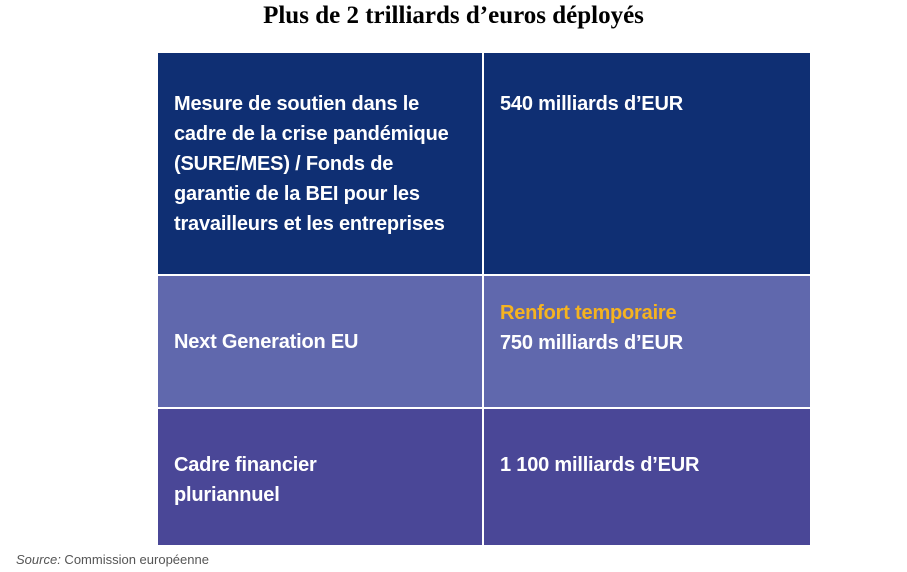 The height and width of the screenshot is (572, 907). What do you see at coordinates (245, 480) in the screenshot?
I see `row-3-label: Cadre financier pluriannuel` at bounding box center [245, 480].